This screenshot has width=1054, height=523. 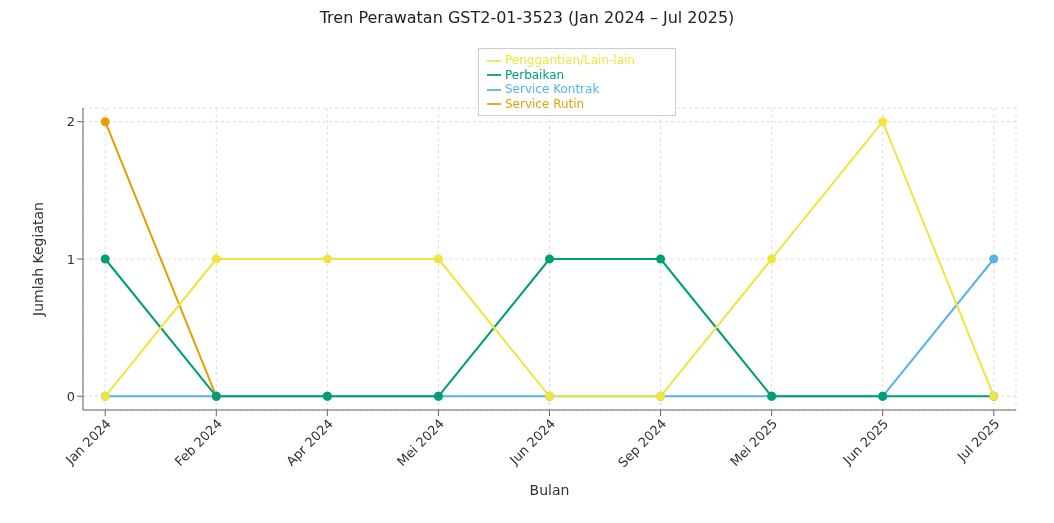 I want to click on legend-label: Penggantian/Lain-lain, so click(x=570, y=60).